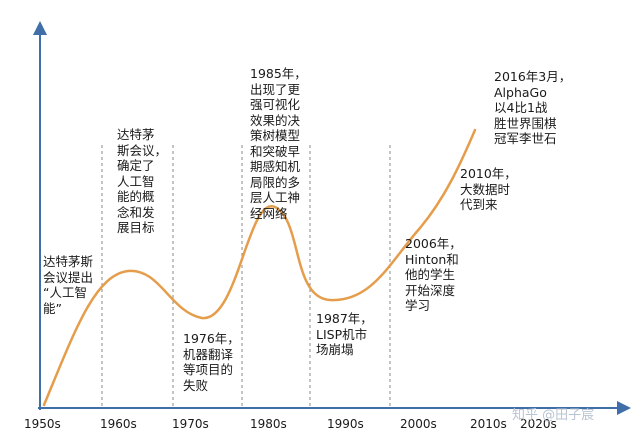 Image resolution: width=640 pixels, height=442 pixels. Describe the element at coordinates (533, 107) in the screenshot. I see `annotation-alphago-2016: 2016年3月， AlphaGo 以4比1战 胜世界围棋 冠军李世石` at that location.